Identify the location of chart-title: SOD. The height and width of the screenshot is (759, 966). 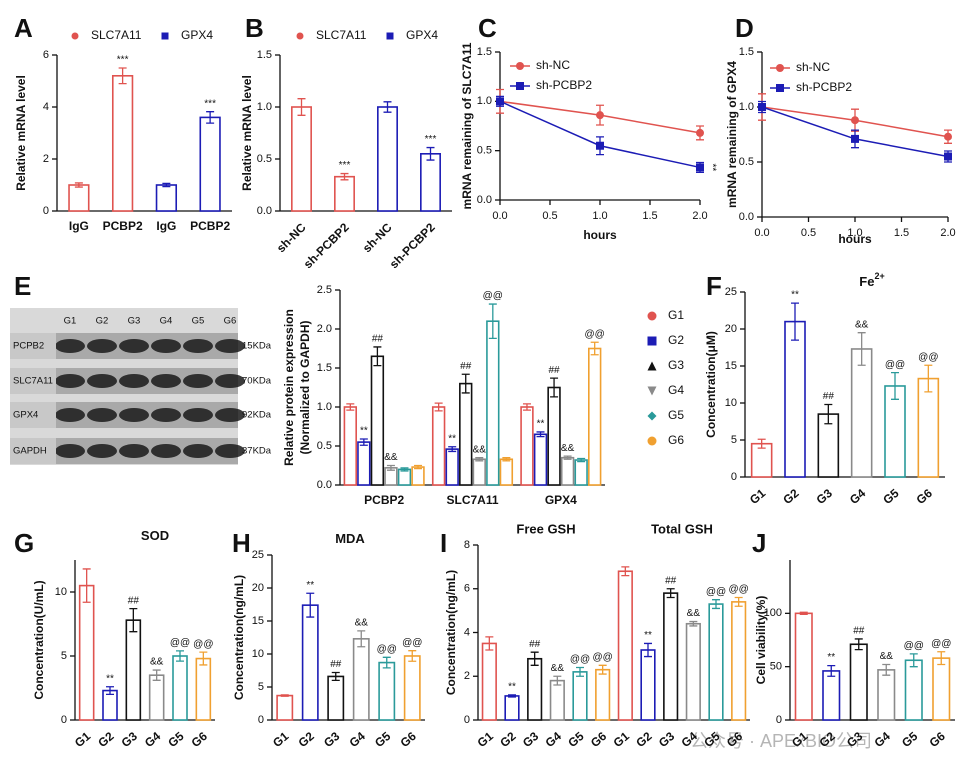
(155, 535).